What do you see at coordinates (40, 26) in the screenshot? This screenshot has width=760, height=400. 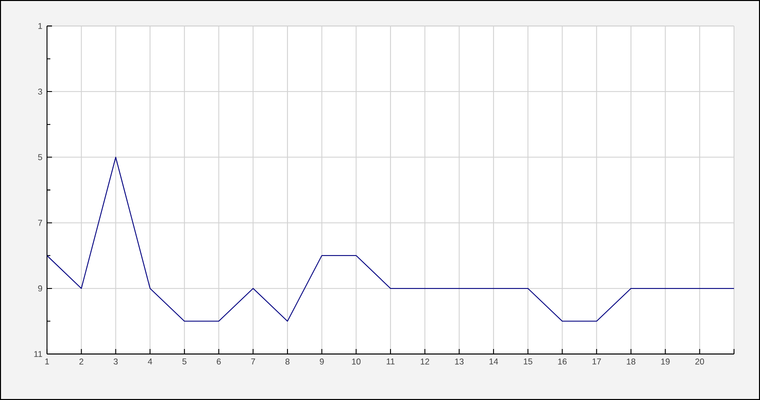 I see `y-tick-label: 1` at bounding box center [40, 26].